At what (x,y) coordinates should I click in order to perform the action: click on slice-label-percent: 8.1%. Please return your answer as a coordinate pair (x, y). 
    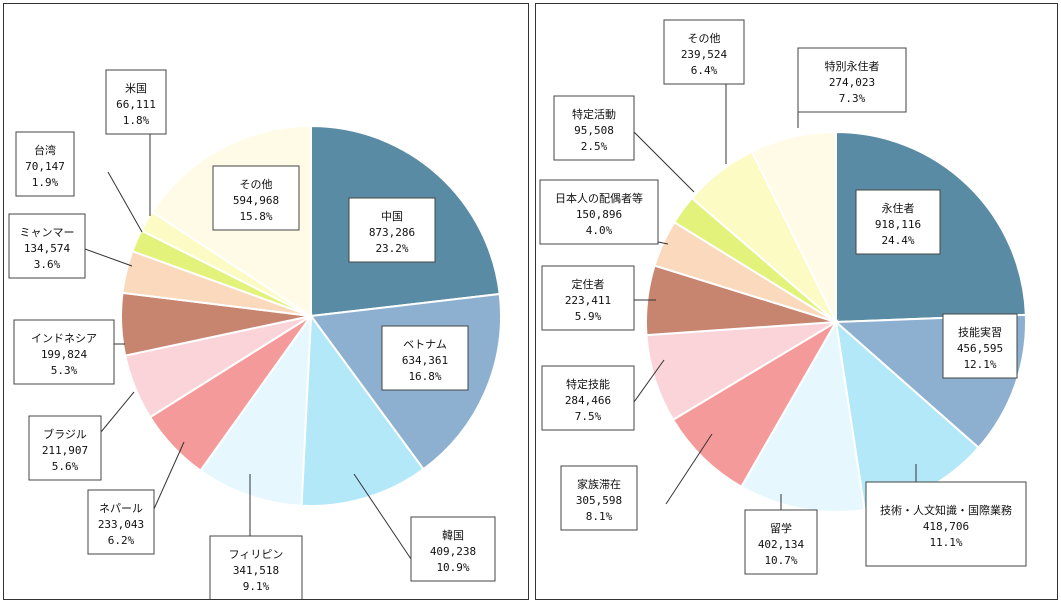
    Looking at the image, I should click on (599, 516).